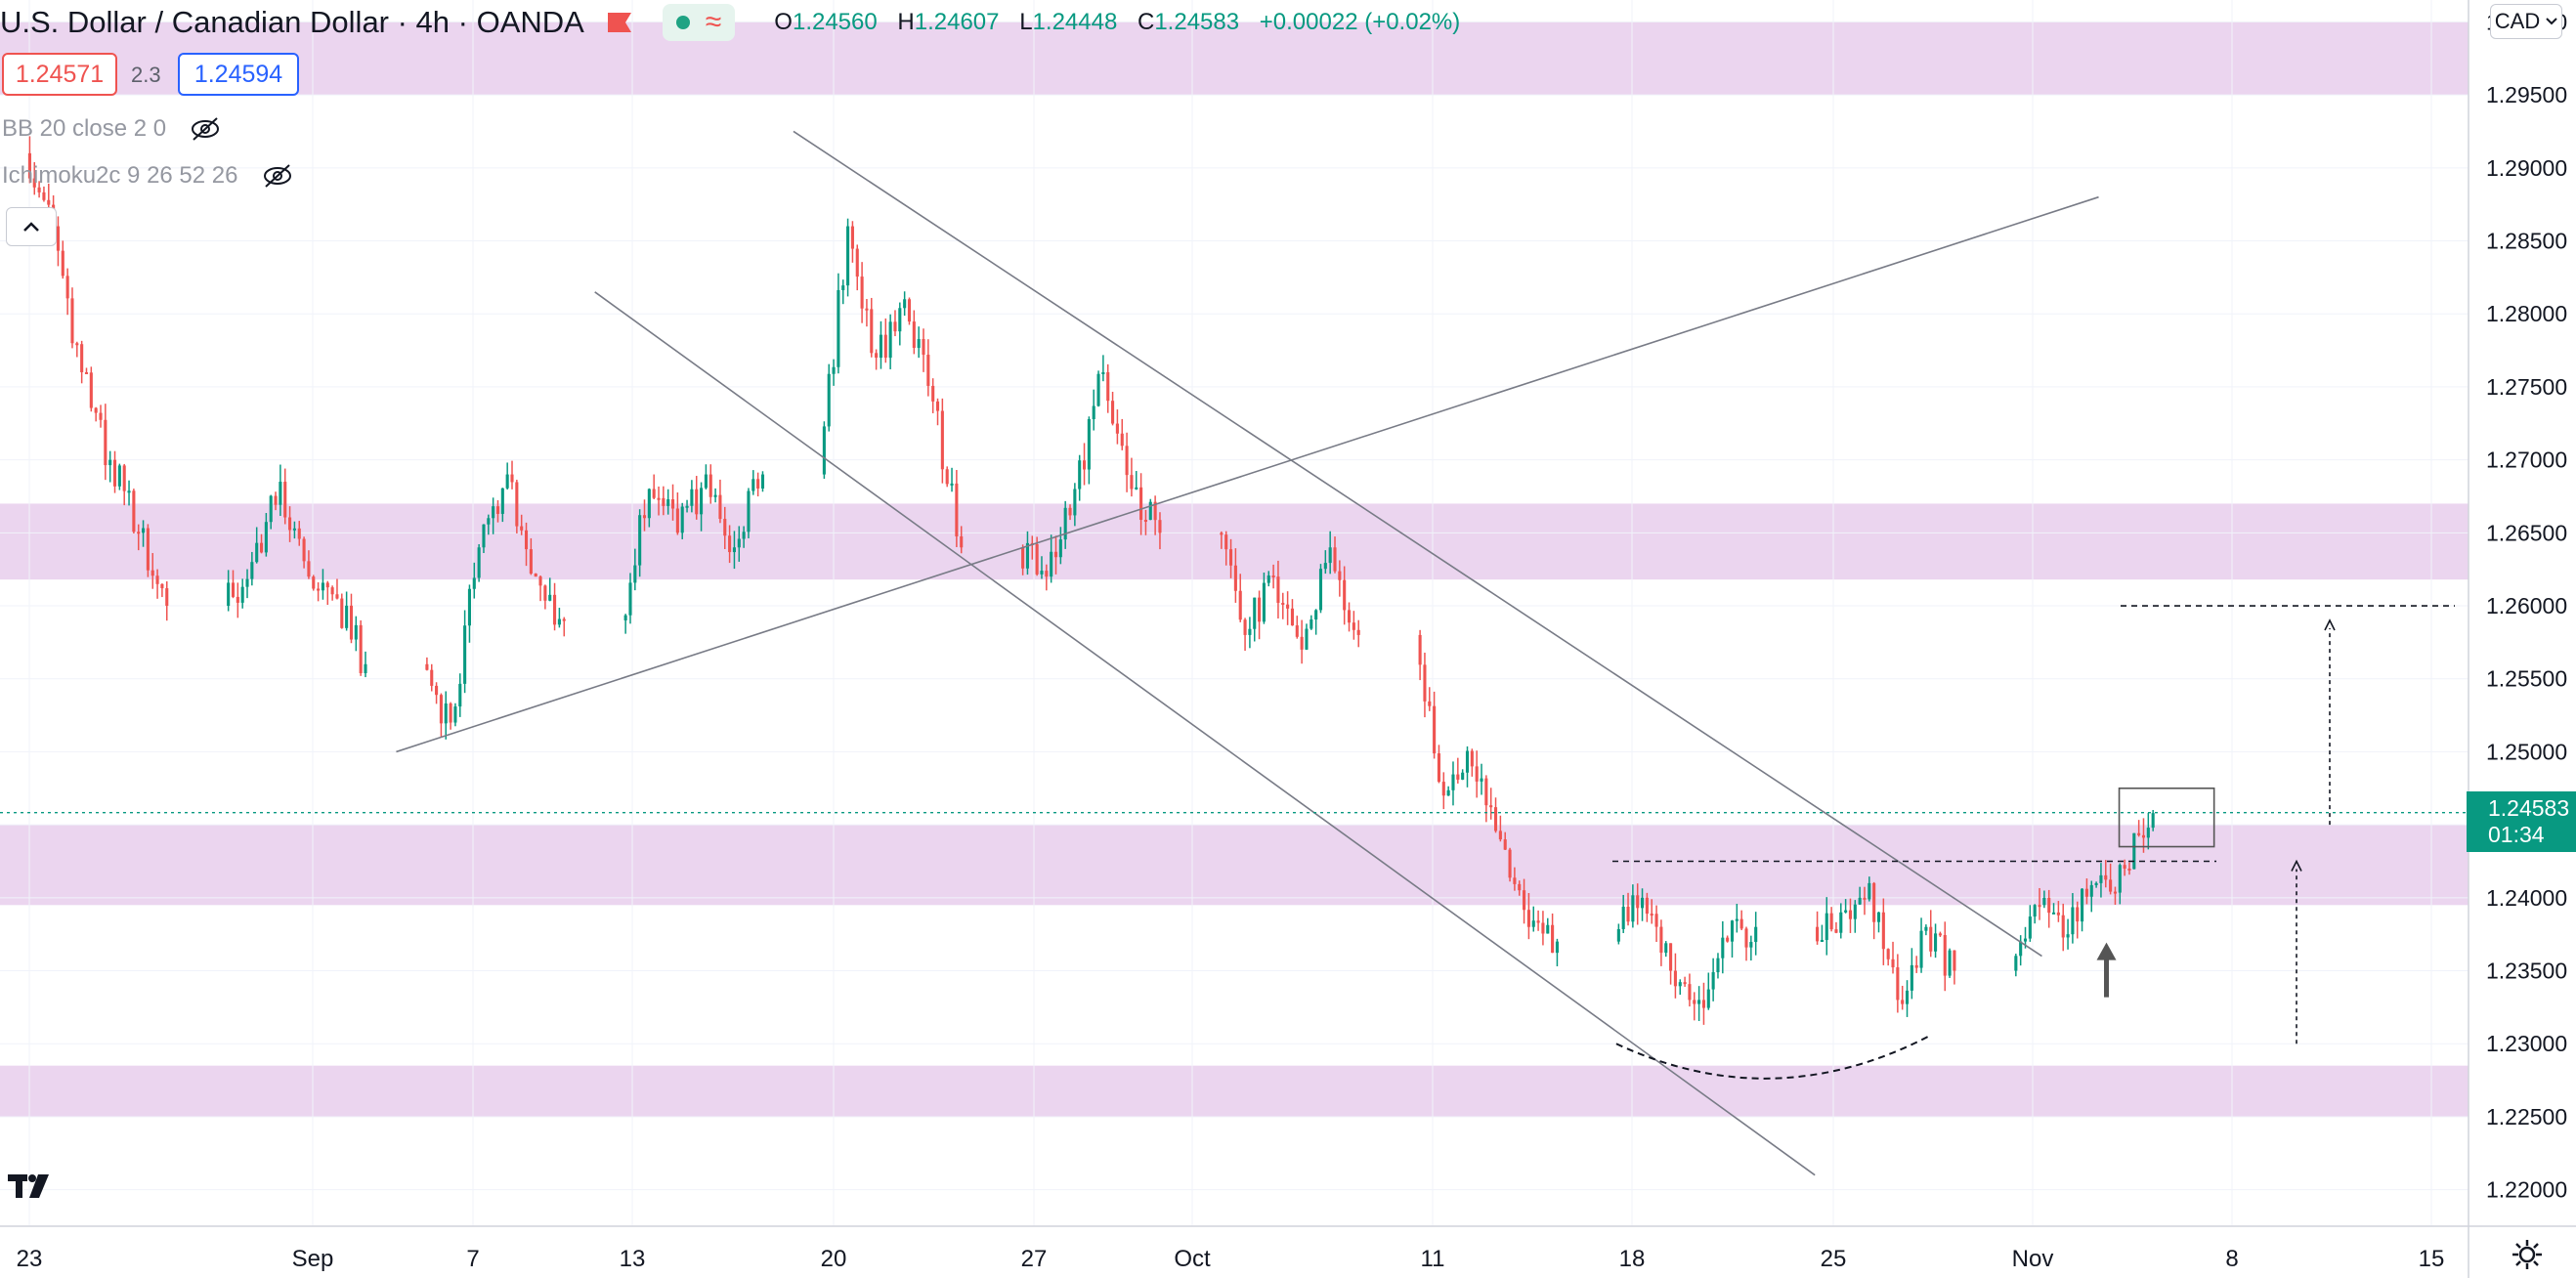  I want to click on price-tick-label: 1.26000, so click(2526, 605).